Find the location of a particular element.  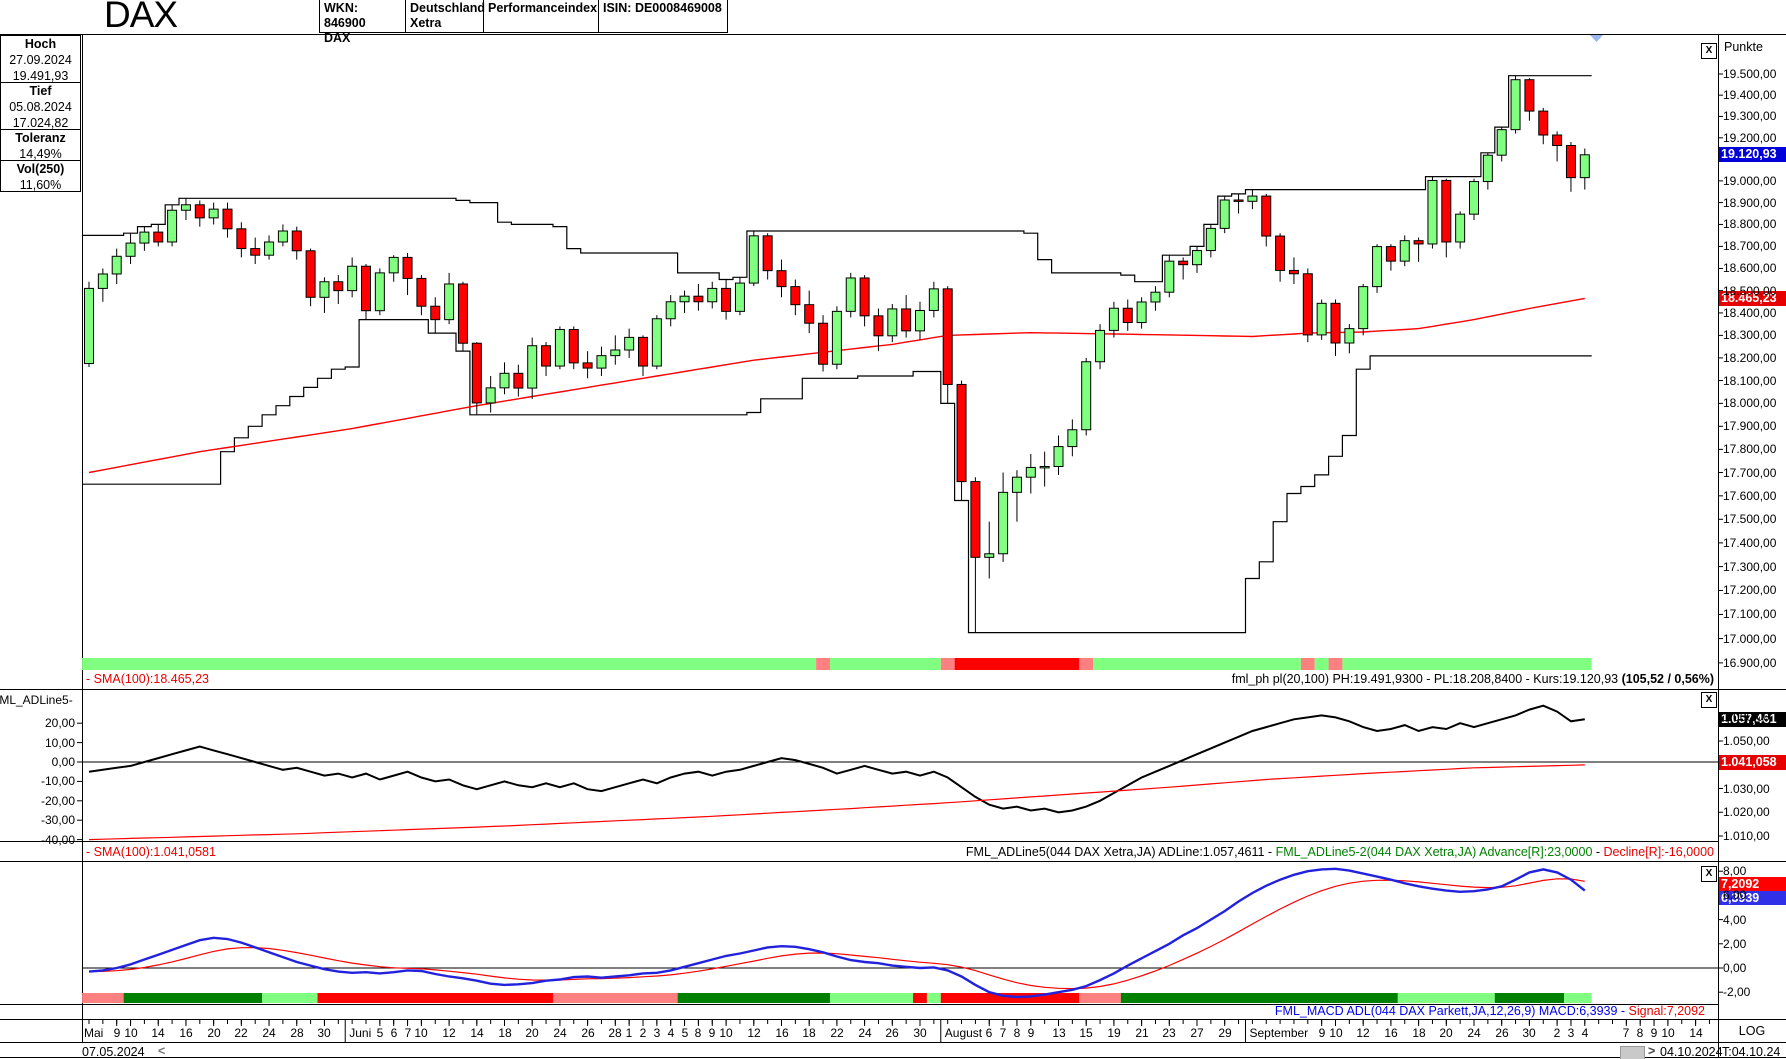

header-cell-wkn: WKN: 846900 DAX is located at coordinates (362, 22).